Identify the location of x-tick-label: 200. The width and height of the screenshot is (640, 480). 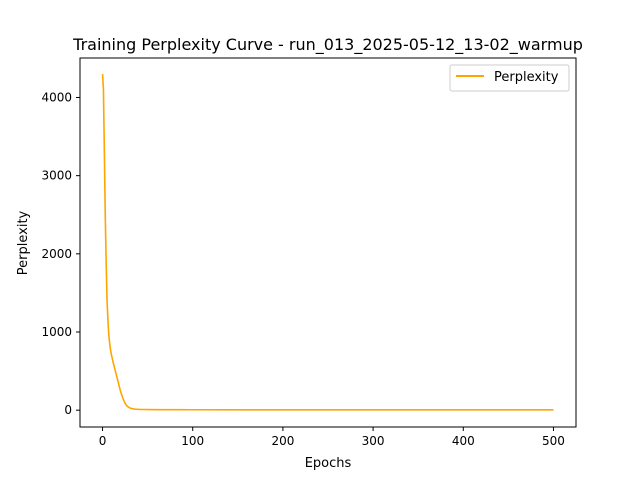
(282, 441).